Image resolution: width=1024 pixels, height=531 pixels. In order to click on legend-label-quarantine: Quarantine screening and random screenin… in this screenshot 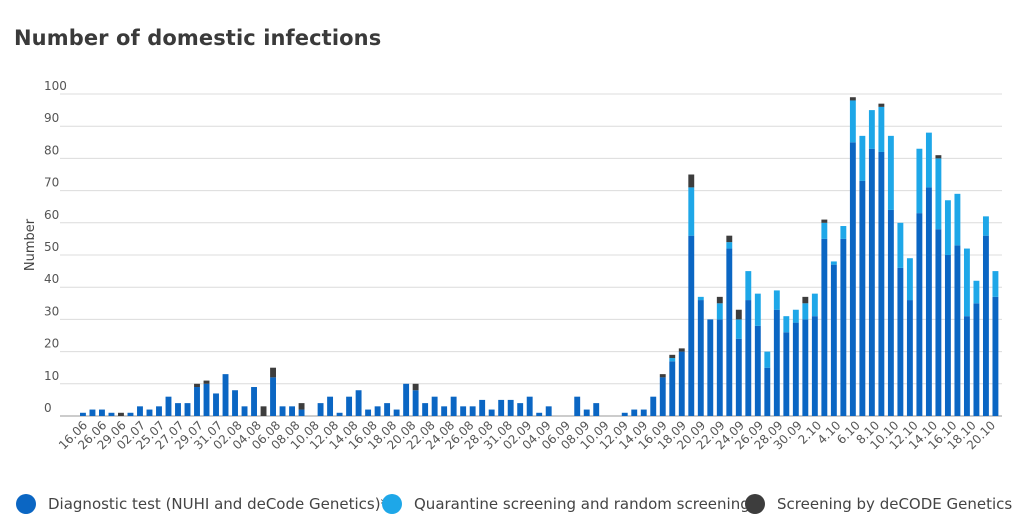, I will do `click(582, 504)`.